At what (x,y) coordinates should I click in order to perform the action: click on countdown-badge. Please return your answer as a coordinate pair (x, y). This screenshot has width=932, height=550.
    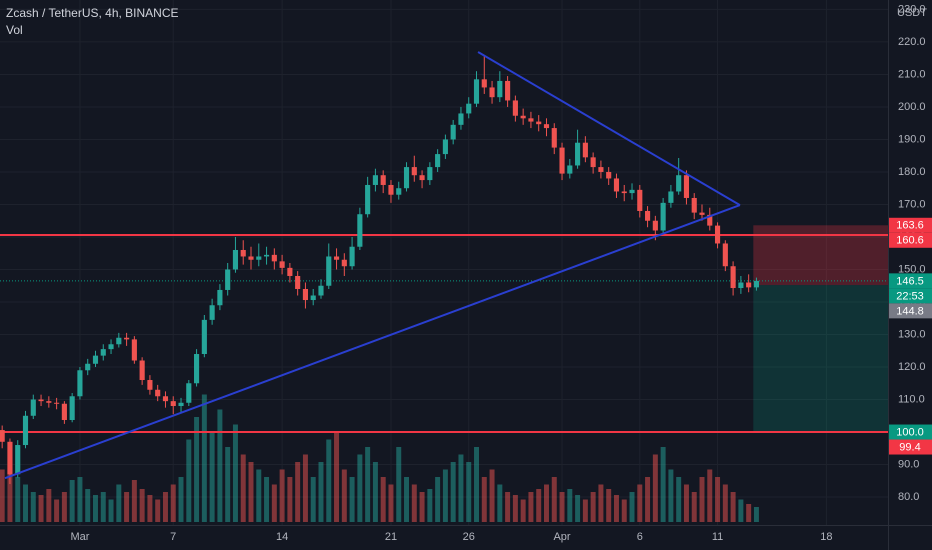
    Looking at the image, I should click on (910, 296).